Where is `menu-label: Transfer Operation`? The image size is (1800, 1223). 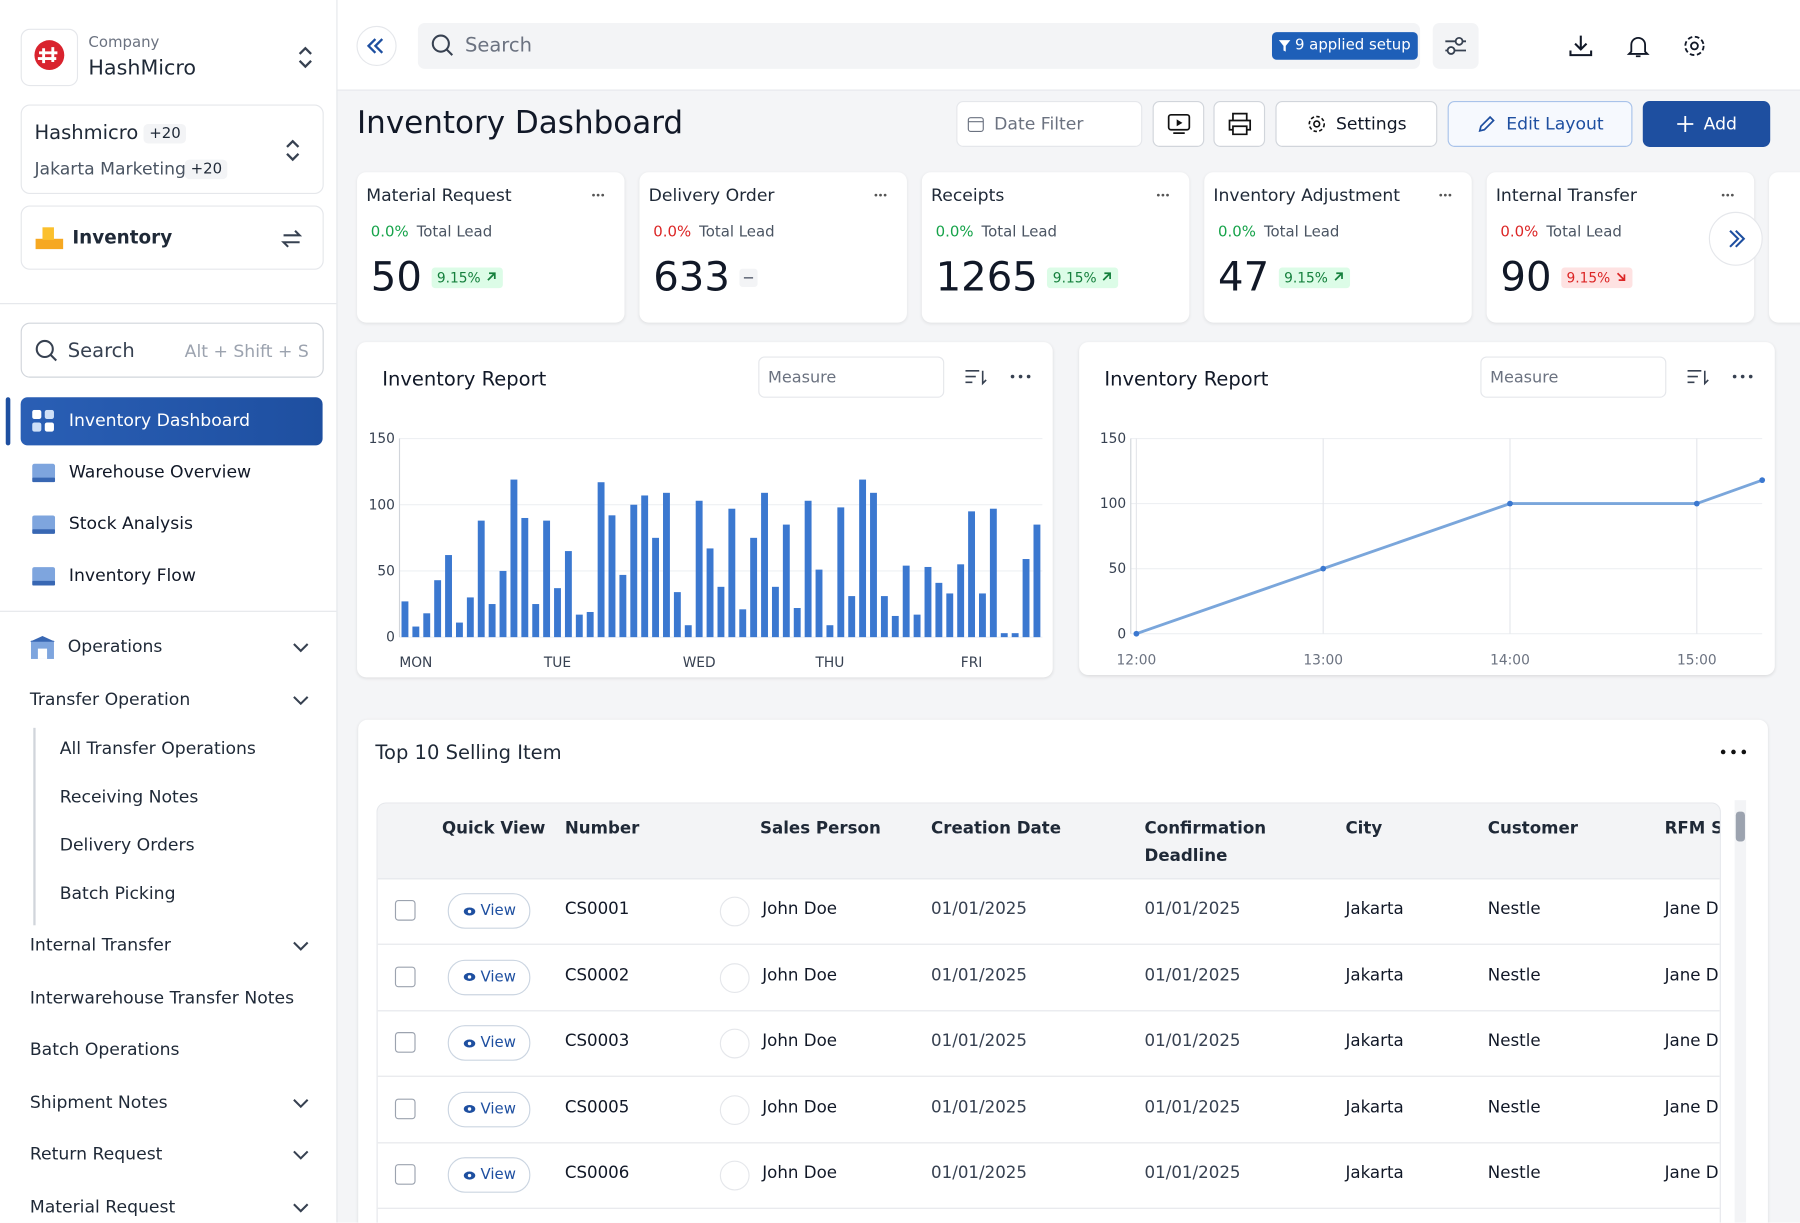 menu-label: Transfer Operation is located at coordinates (110, 698).